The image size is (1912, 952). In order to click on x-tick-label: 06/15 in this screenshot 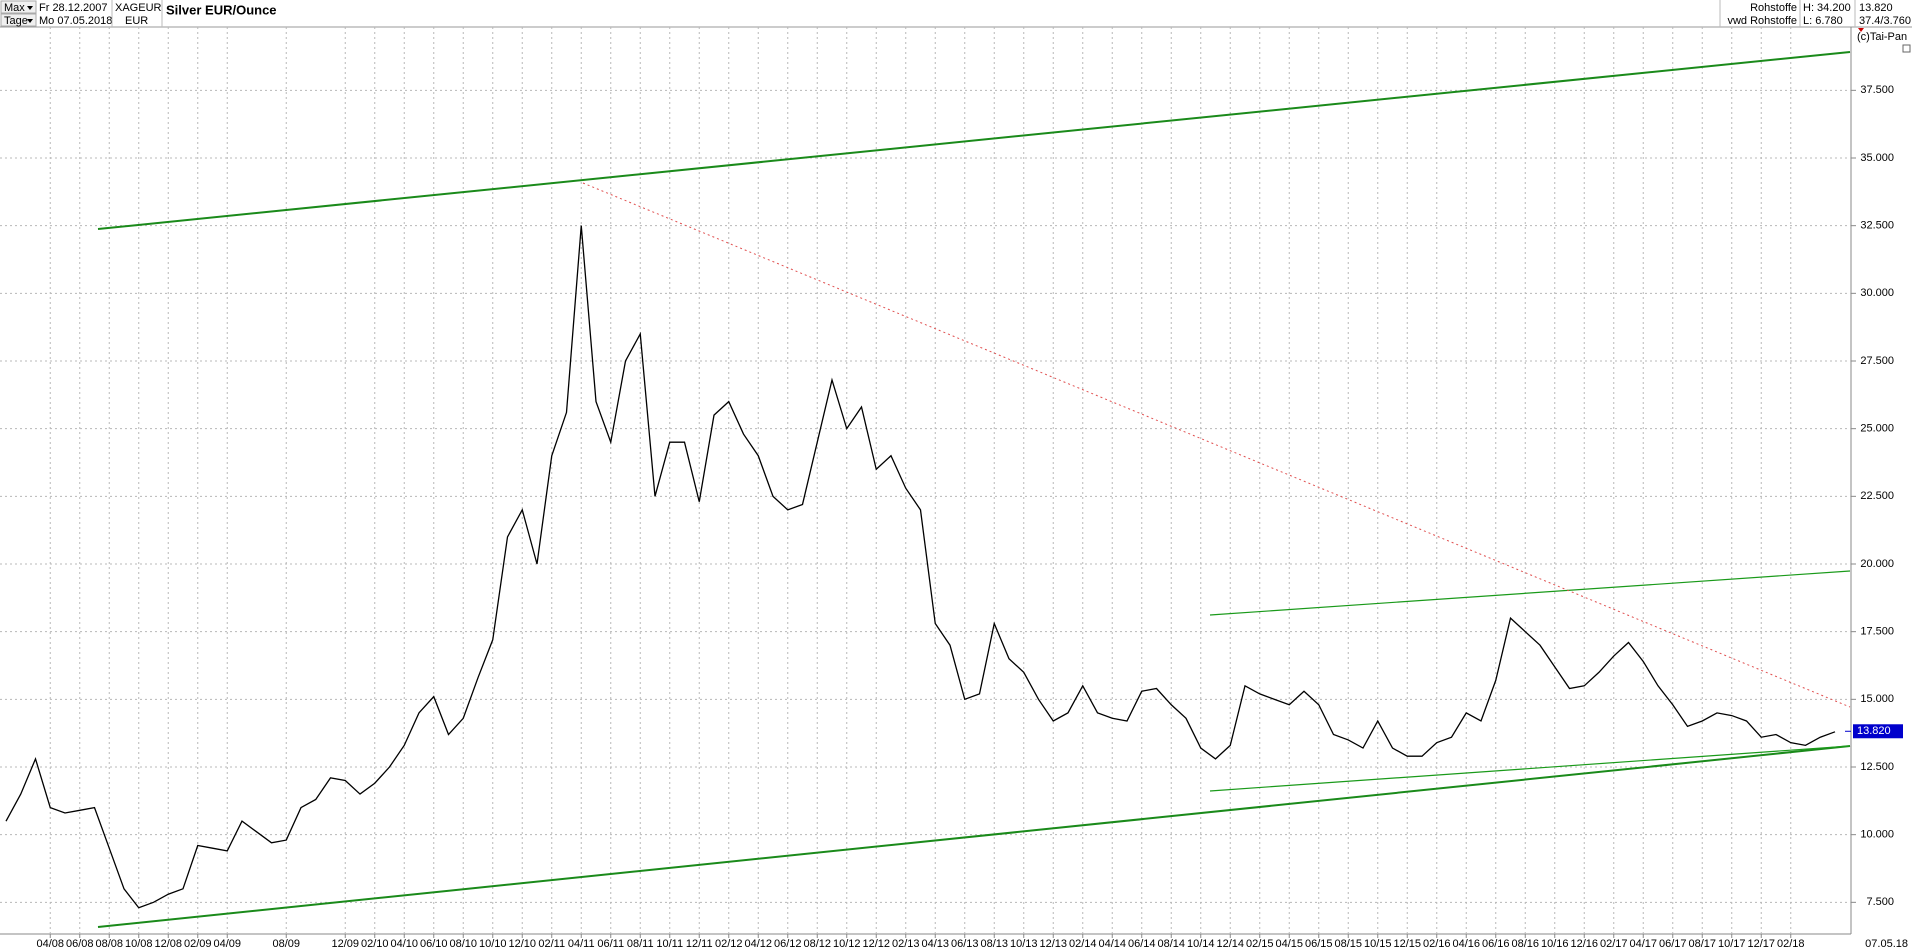, I will do `click(1319, 944)`.